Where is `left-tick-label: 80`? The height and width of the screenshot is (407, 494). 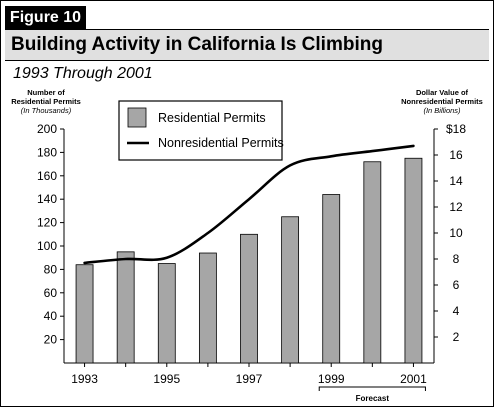 left-tick-label: 80 is located at coordinates (51, 269).